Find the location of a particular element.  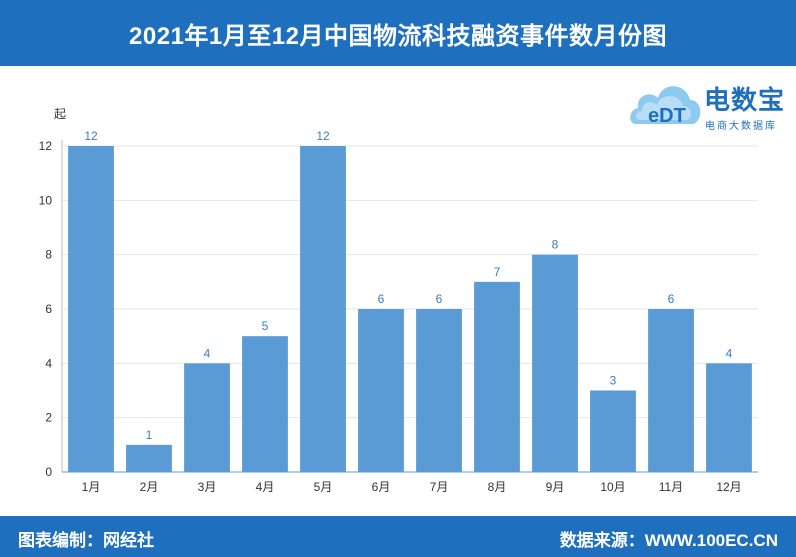

x-tick-label: 1月 is located at coordinates (91, 487).